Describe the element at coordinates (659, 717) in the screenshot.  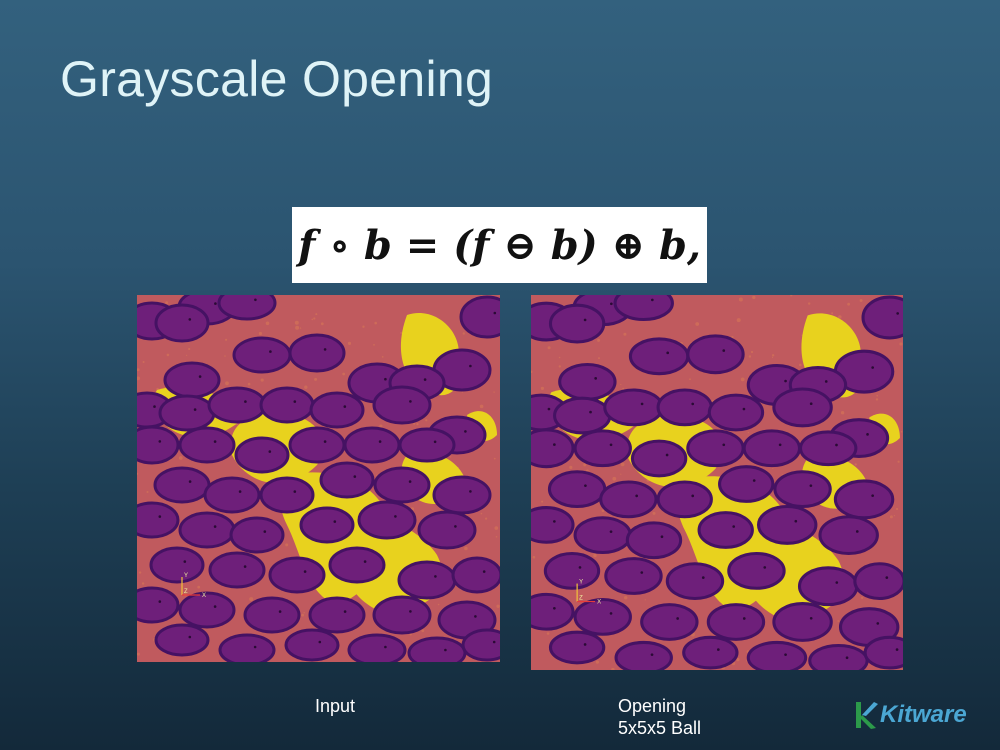
I see `opening-caption: Opening 5x5x5 Ball` at that location.